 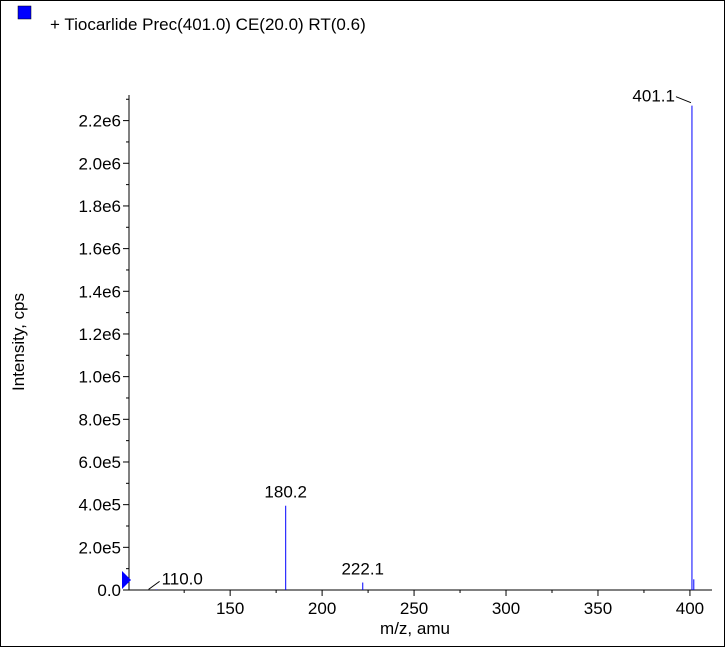 What do you see at coordinates (99, 206) in the screenshot?
I see `y-tick-label: 1.8e6` at bounding box center [99, 206].